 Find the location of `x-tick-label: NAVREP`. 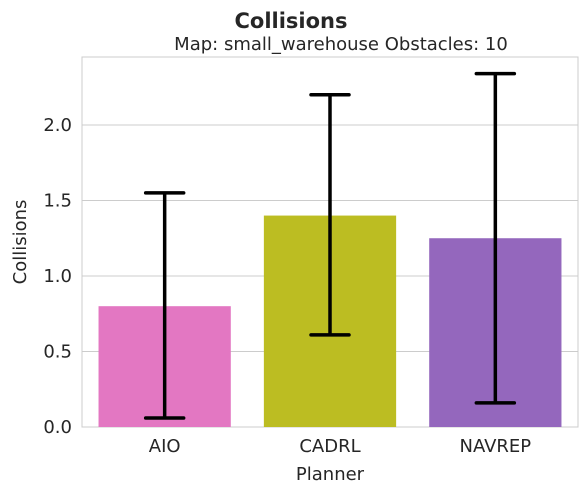

x-tick-label: NAVREP is located at coordinates (495, 446).